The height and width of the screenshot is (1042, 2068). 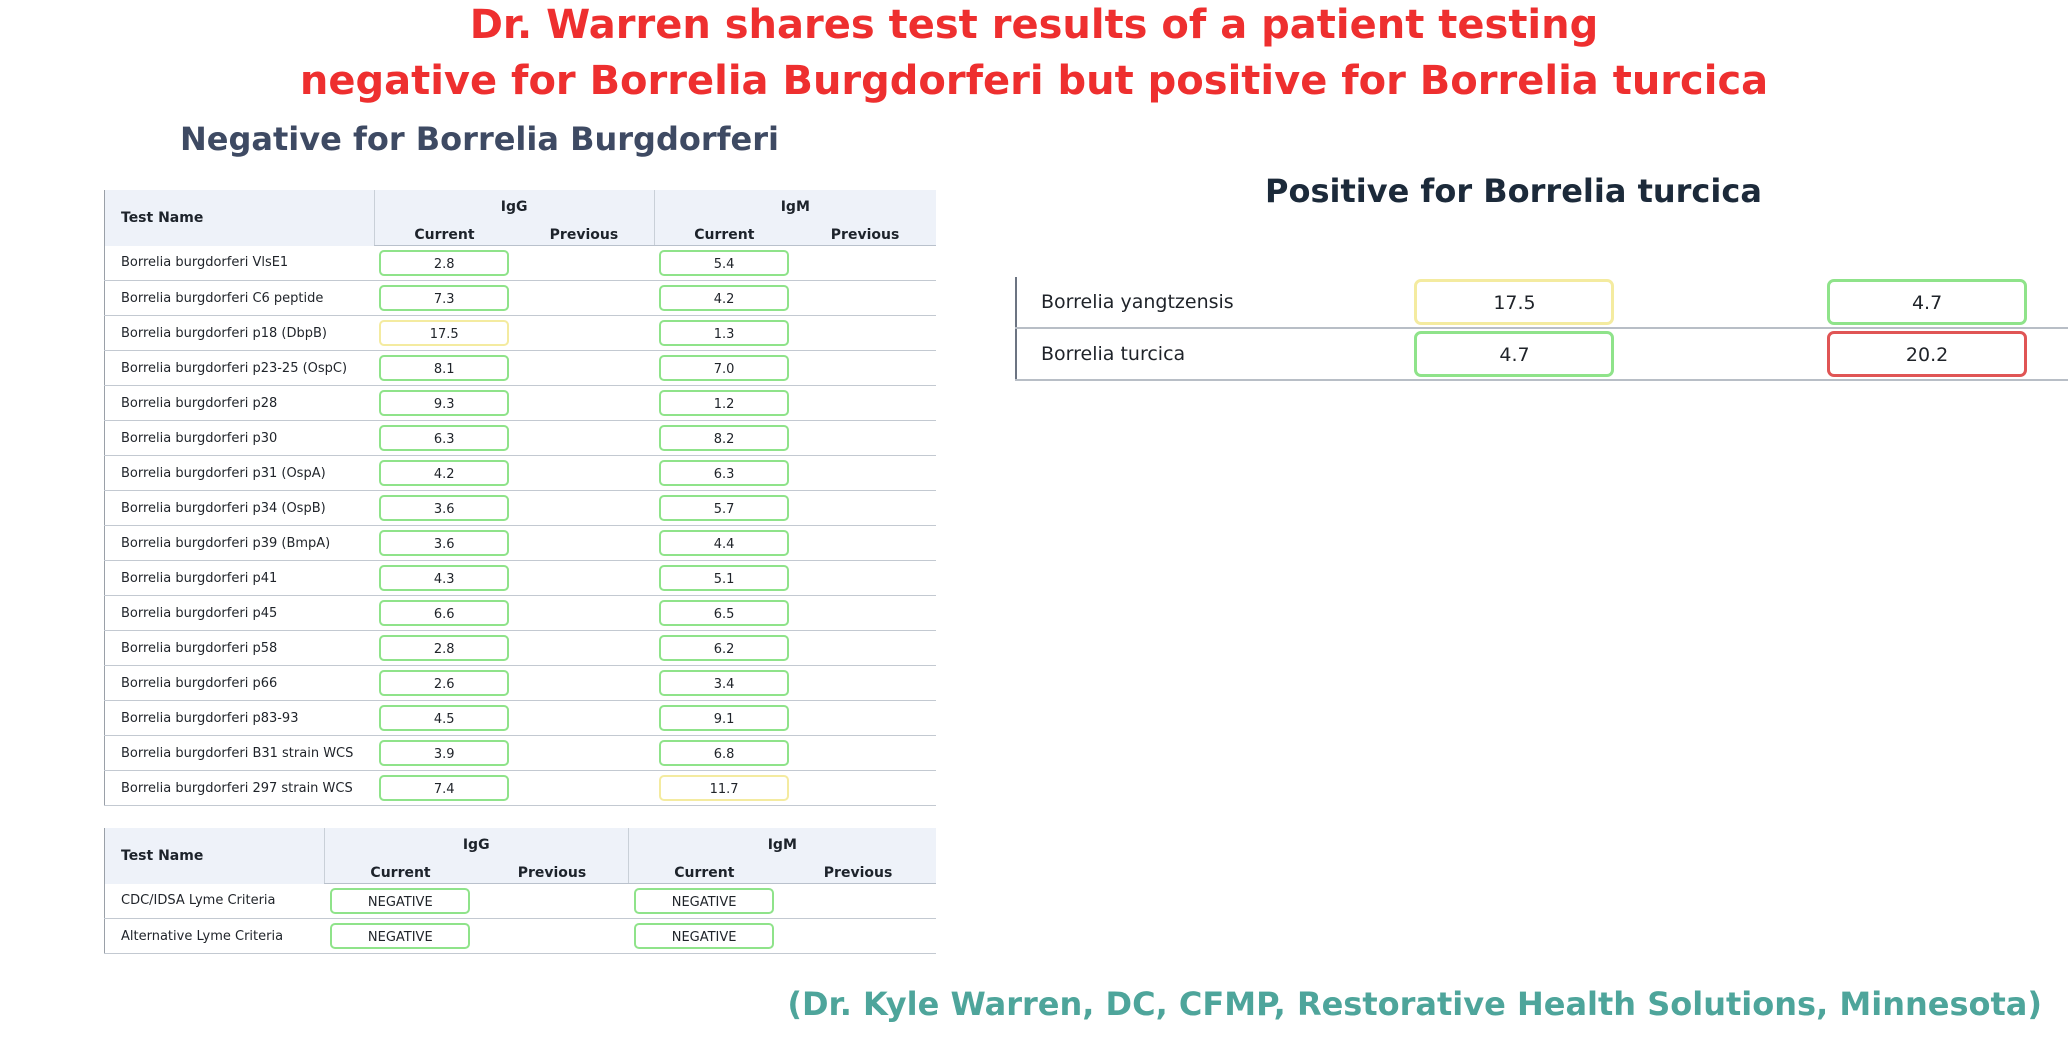 What do you see at coordinates (1927, 303) in the screenshot?
I see `igm-current-cell: 4.7` at bounding box center [1927, 303].